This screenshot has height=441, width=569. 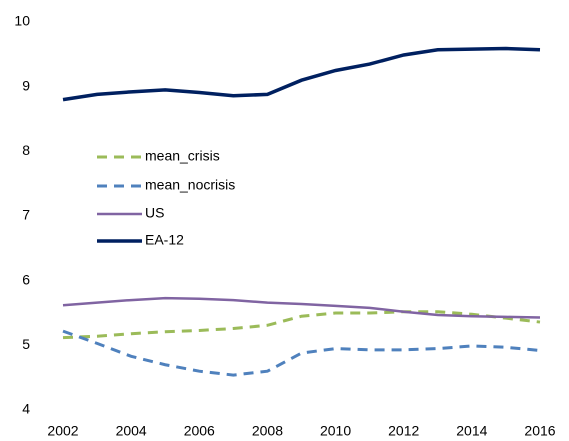 What do you see at coordinates (26, 409) in the screenshot?
I see `y-tick-label: 4` at bounding box center [26, 409].